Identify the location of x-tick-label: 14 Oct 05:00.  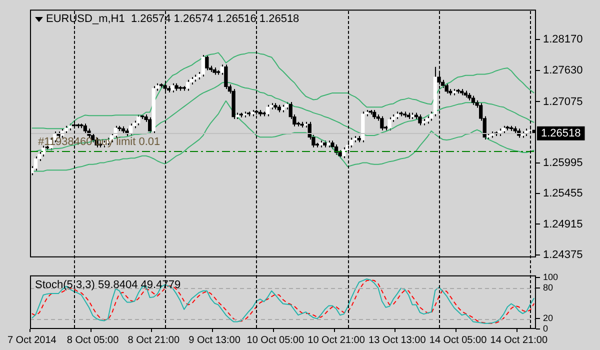
(458, 340).